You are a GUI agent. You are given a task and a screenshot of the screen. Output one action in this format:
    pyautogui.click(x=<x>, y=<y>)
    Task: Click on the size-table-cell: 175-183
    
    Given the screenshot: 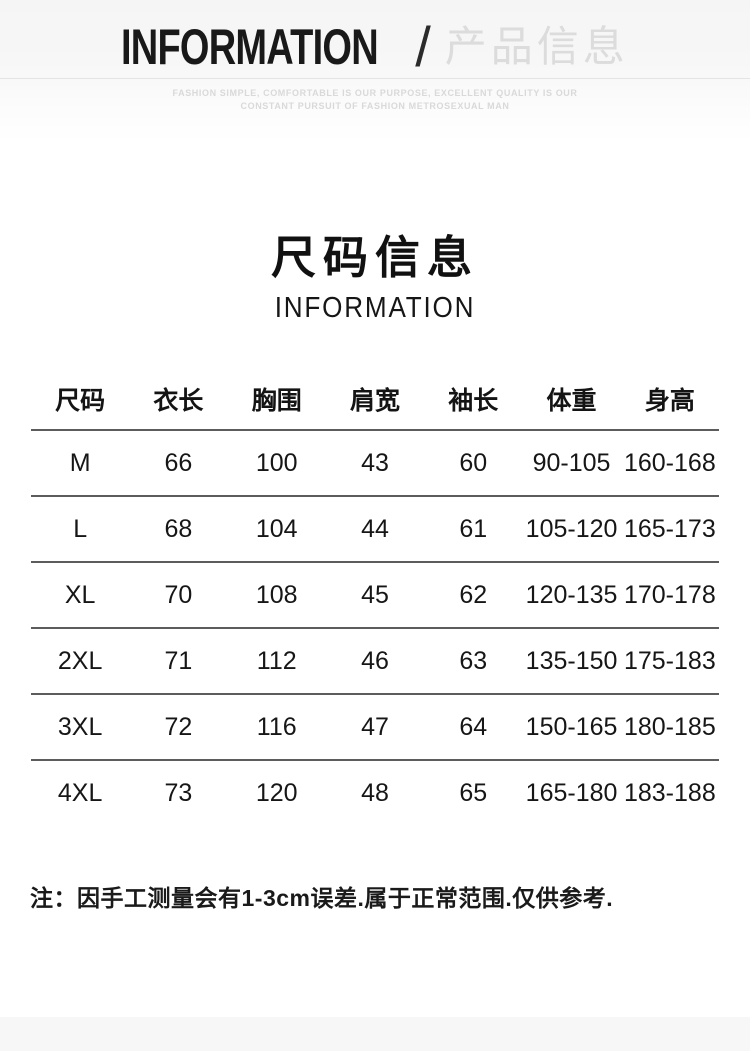 What is the action you would take?
    pyautogui.click(x=669, y=661)
    